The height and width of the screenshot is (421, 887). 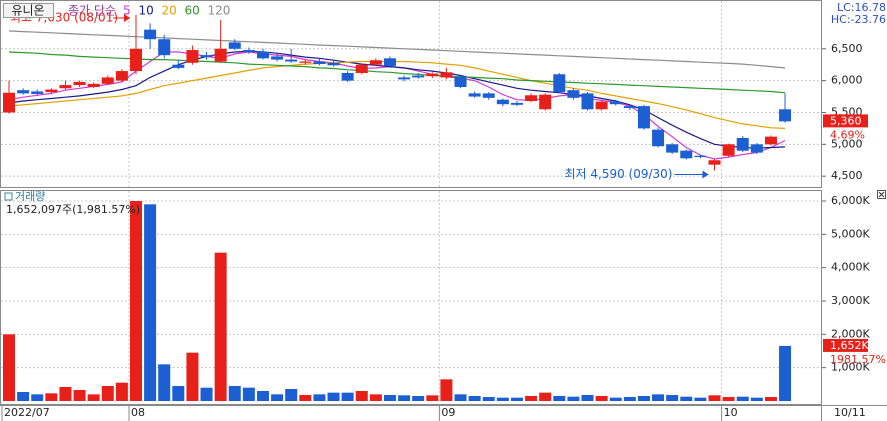 I want to click on volume-title: 거래량, so click(x=30, y=196).